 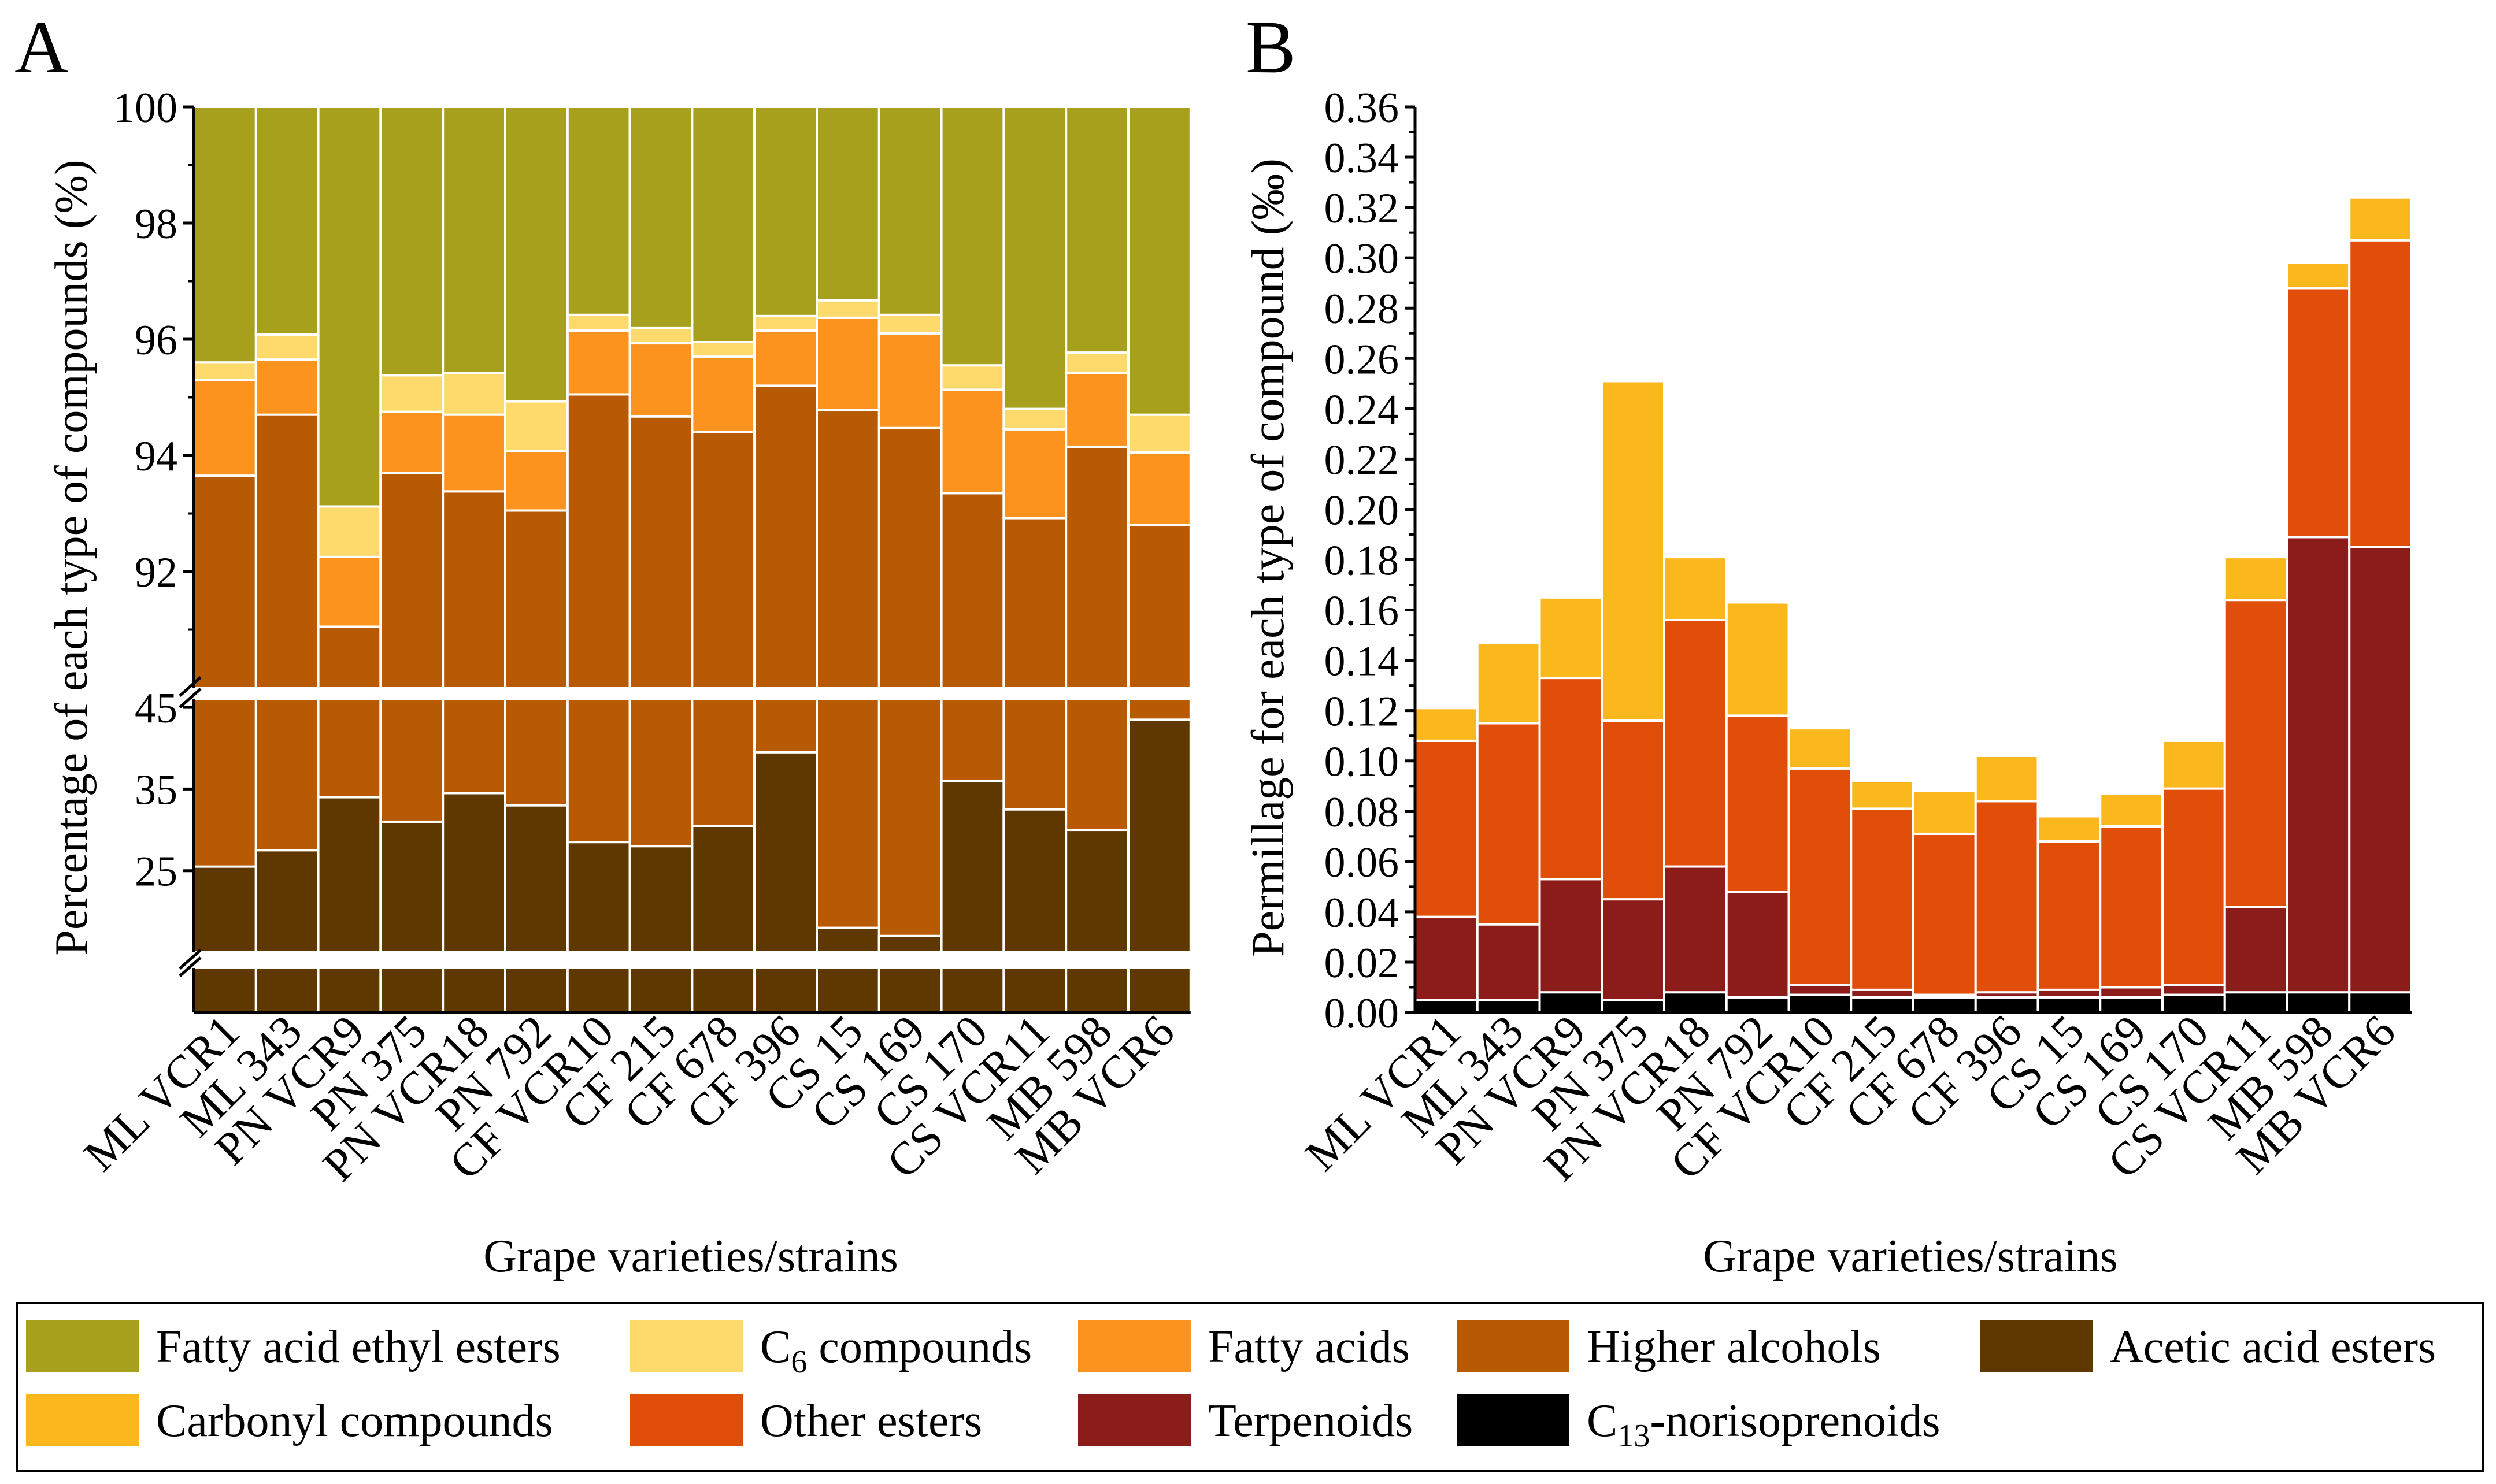 What do you see at coordinates (1695, 588) in the screenshot?
I see `bar-b-carbonyl-compounds-pn-vcr18` at bounding box center [1695, 588].